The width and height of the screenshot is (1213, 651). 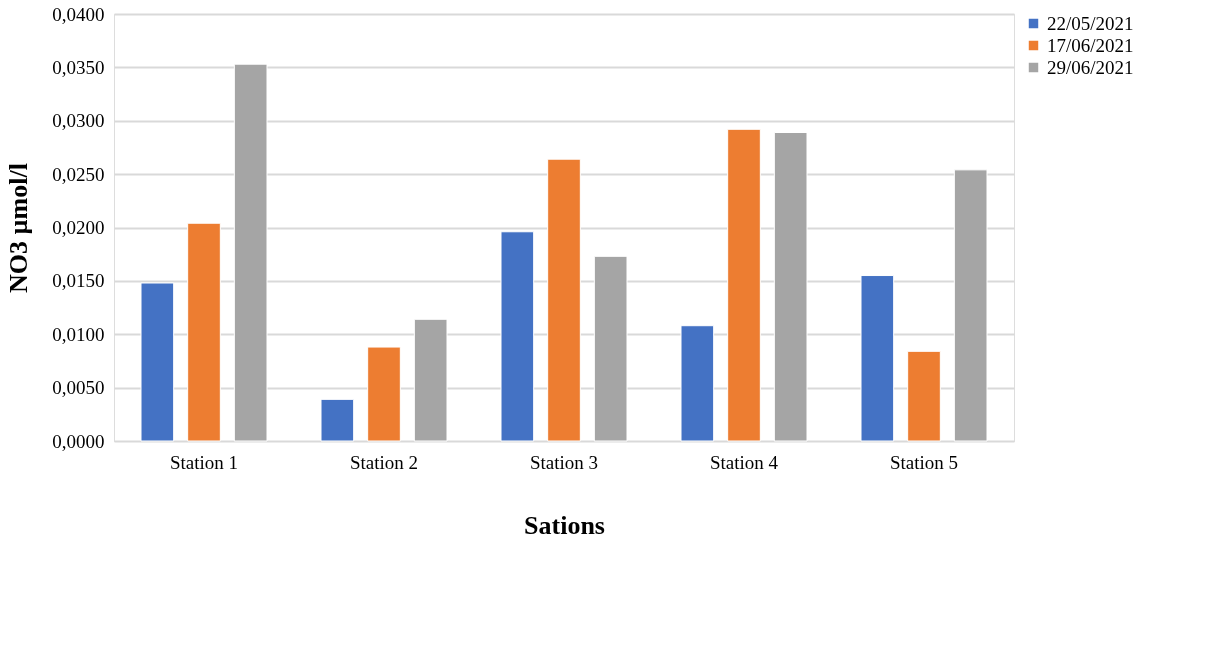 I want to click on y-tick-label: 0,0400, so click(x=78, y=14).